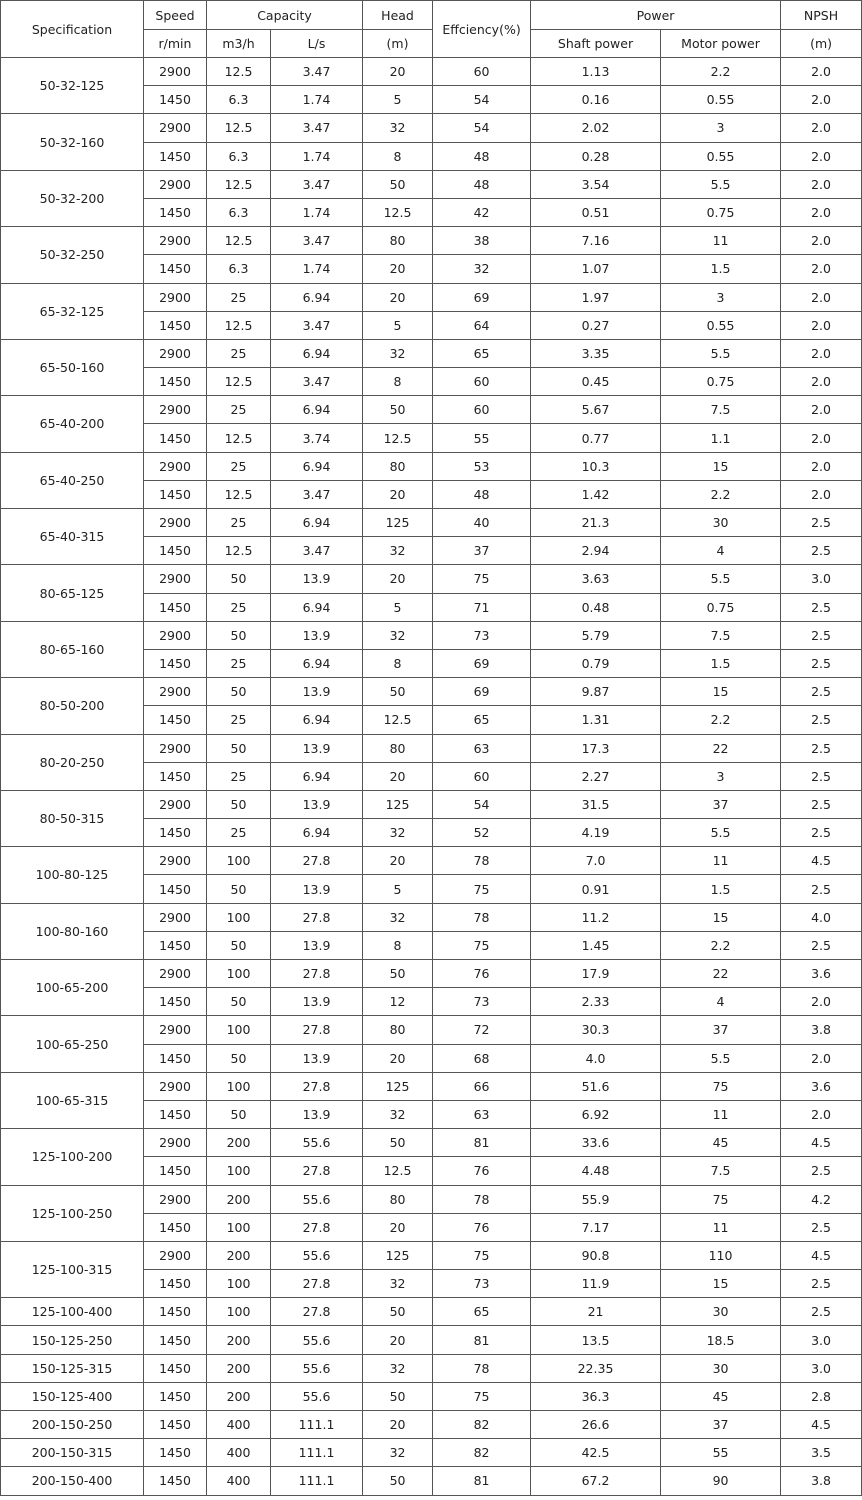  What do you see at coordinates (596, 241) in the screenshot?
I see `cell-shaft-power: 7.16` at bounding box center [596, 241].